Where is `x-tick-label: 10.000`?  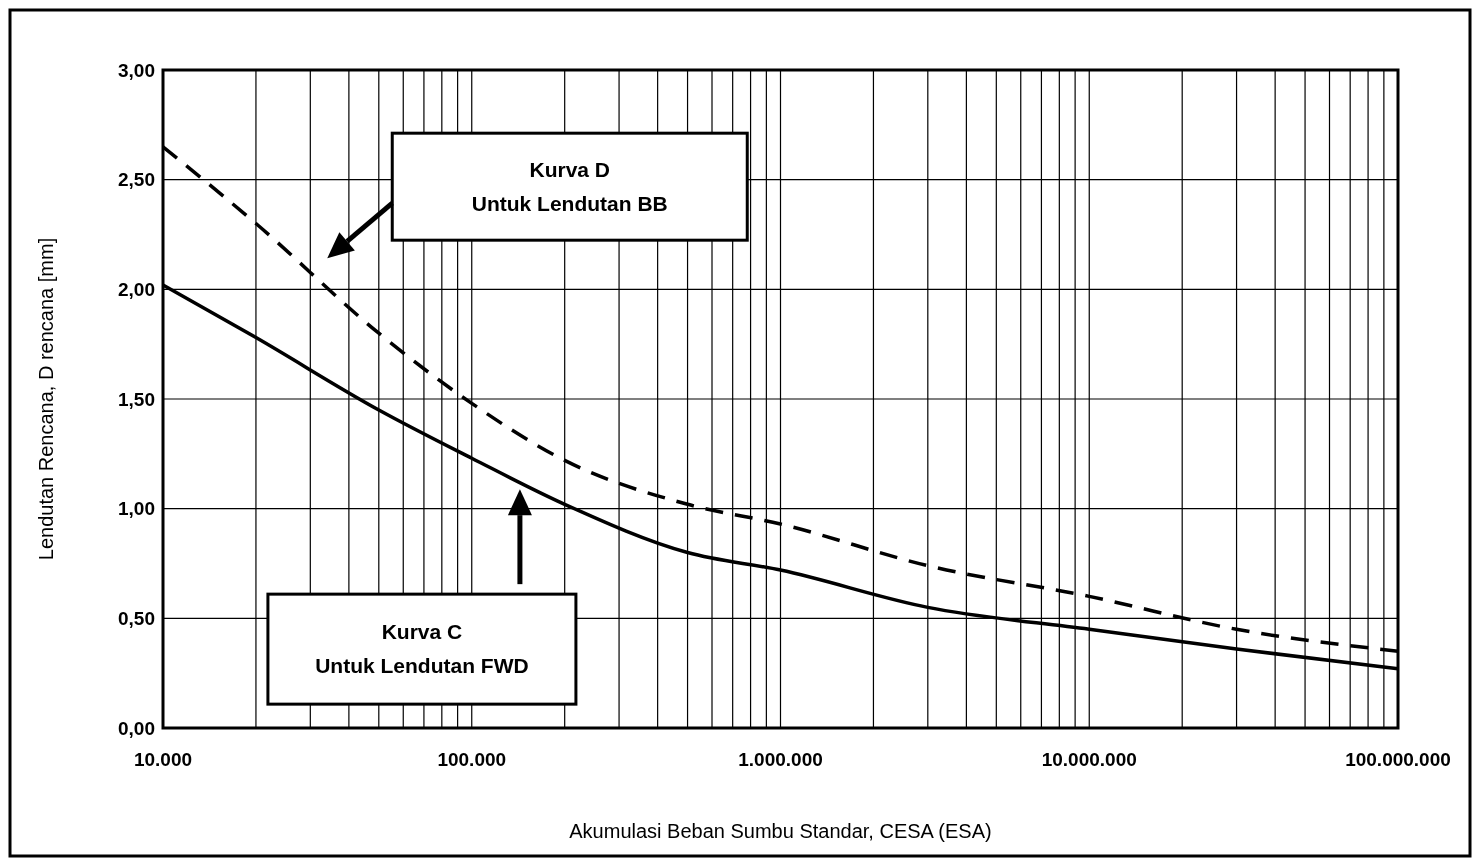
x-tick-label: 10.000 is located at coordinates (163, 759).